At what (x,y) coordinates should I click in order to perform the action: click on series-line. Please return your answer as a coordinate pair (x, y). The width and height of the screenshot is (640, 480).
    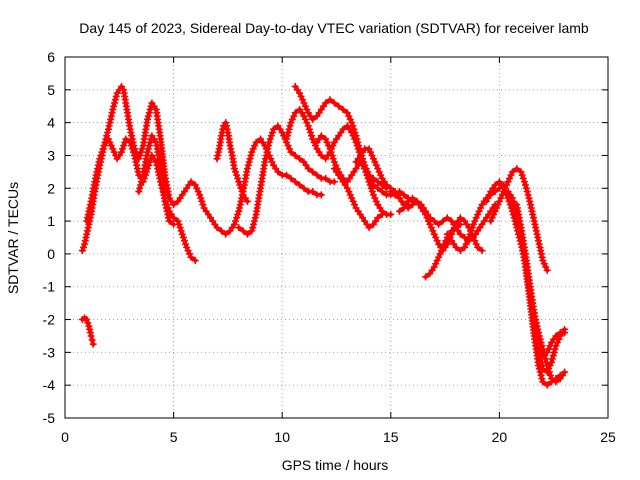
    Looking at the image, I should click on (202, 168).